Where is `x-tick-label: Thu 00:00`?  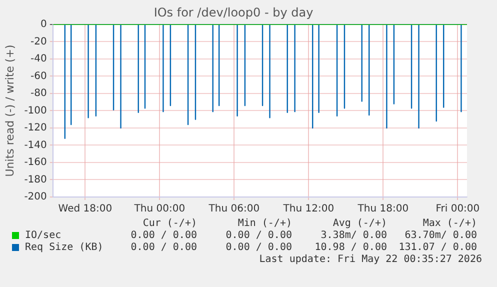 x-tick-label: Thu 00:00 is located at coordinates (159, 209).